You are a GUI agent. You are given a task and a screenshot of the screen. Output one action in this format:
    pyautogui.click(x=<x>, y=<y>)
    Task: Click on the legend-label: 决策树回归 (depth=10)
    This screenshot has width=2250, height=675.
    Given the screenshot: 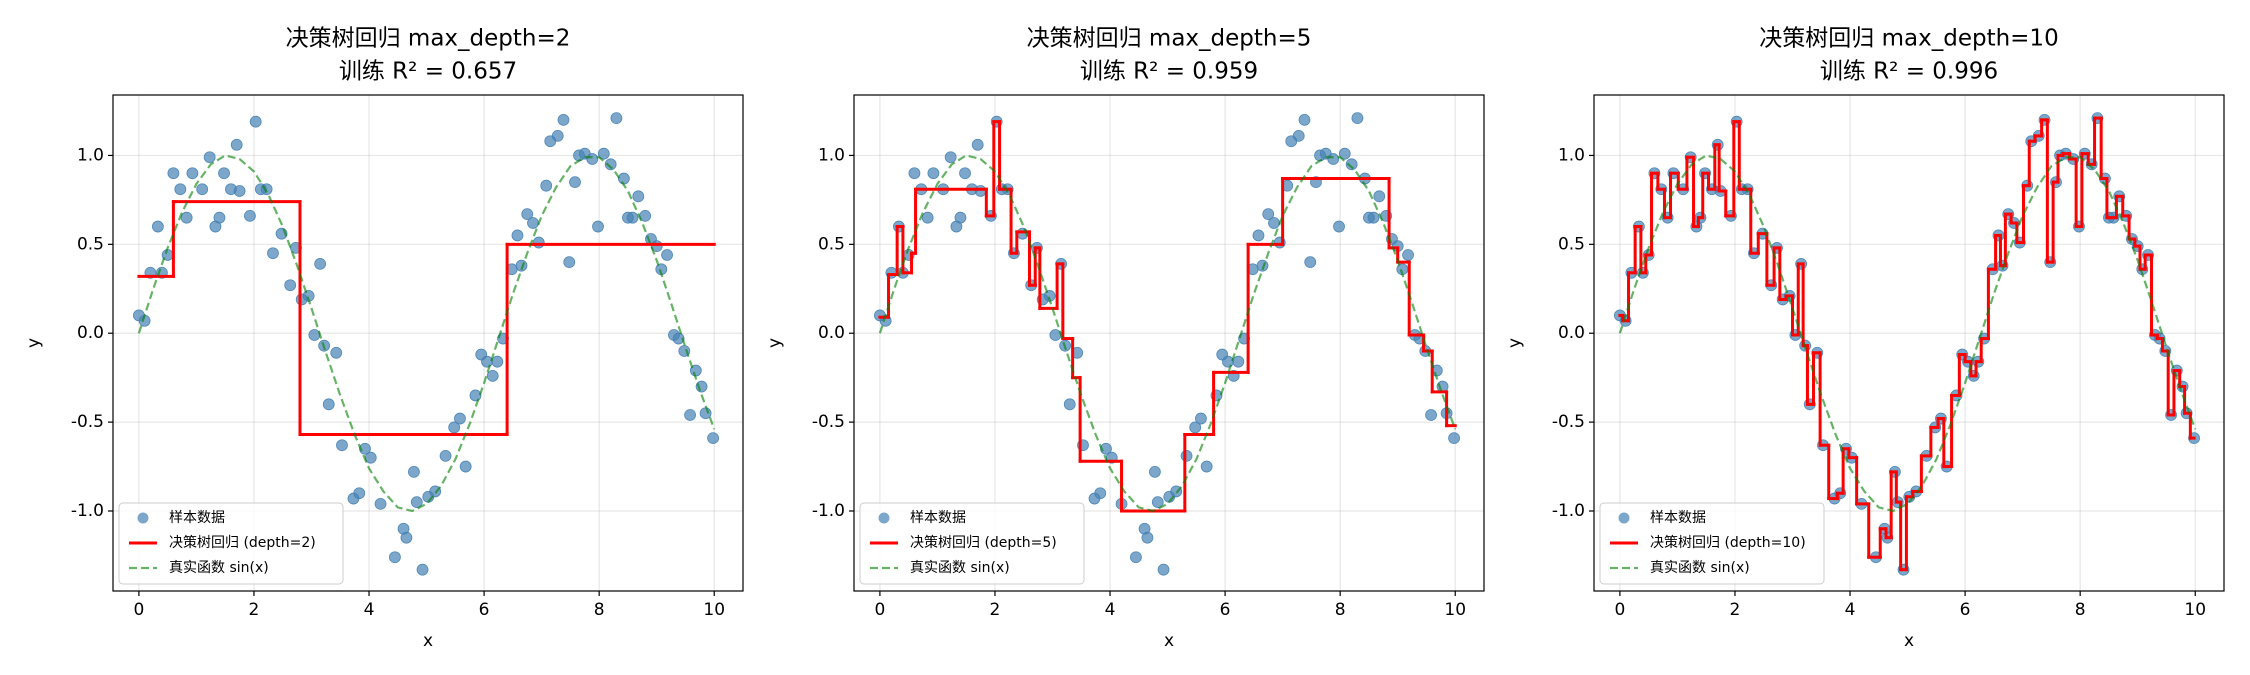 What is the action you would take?
    pyautogui.click(x=1728, y=542)
    